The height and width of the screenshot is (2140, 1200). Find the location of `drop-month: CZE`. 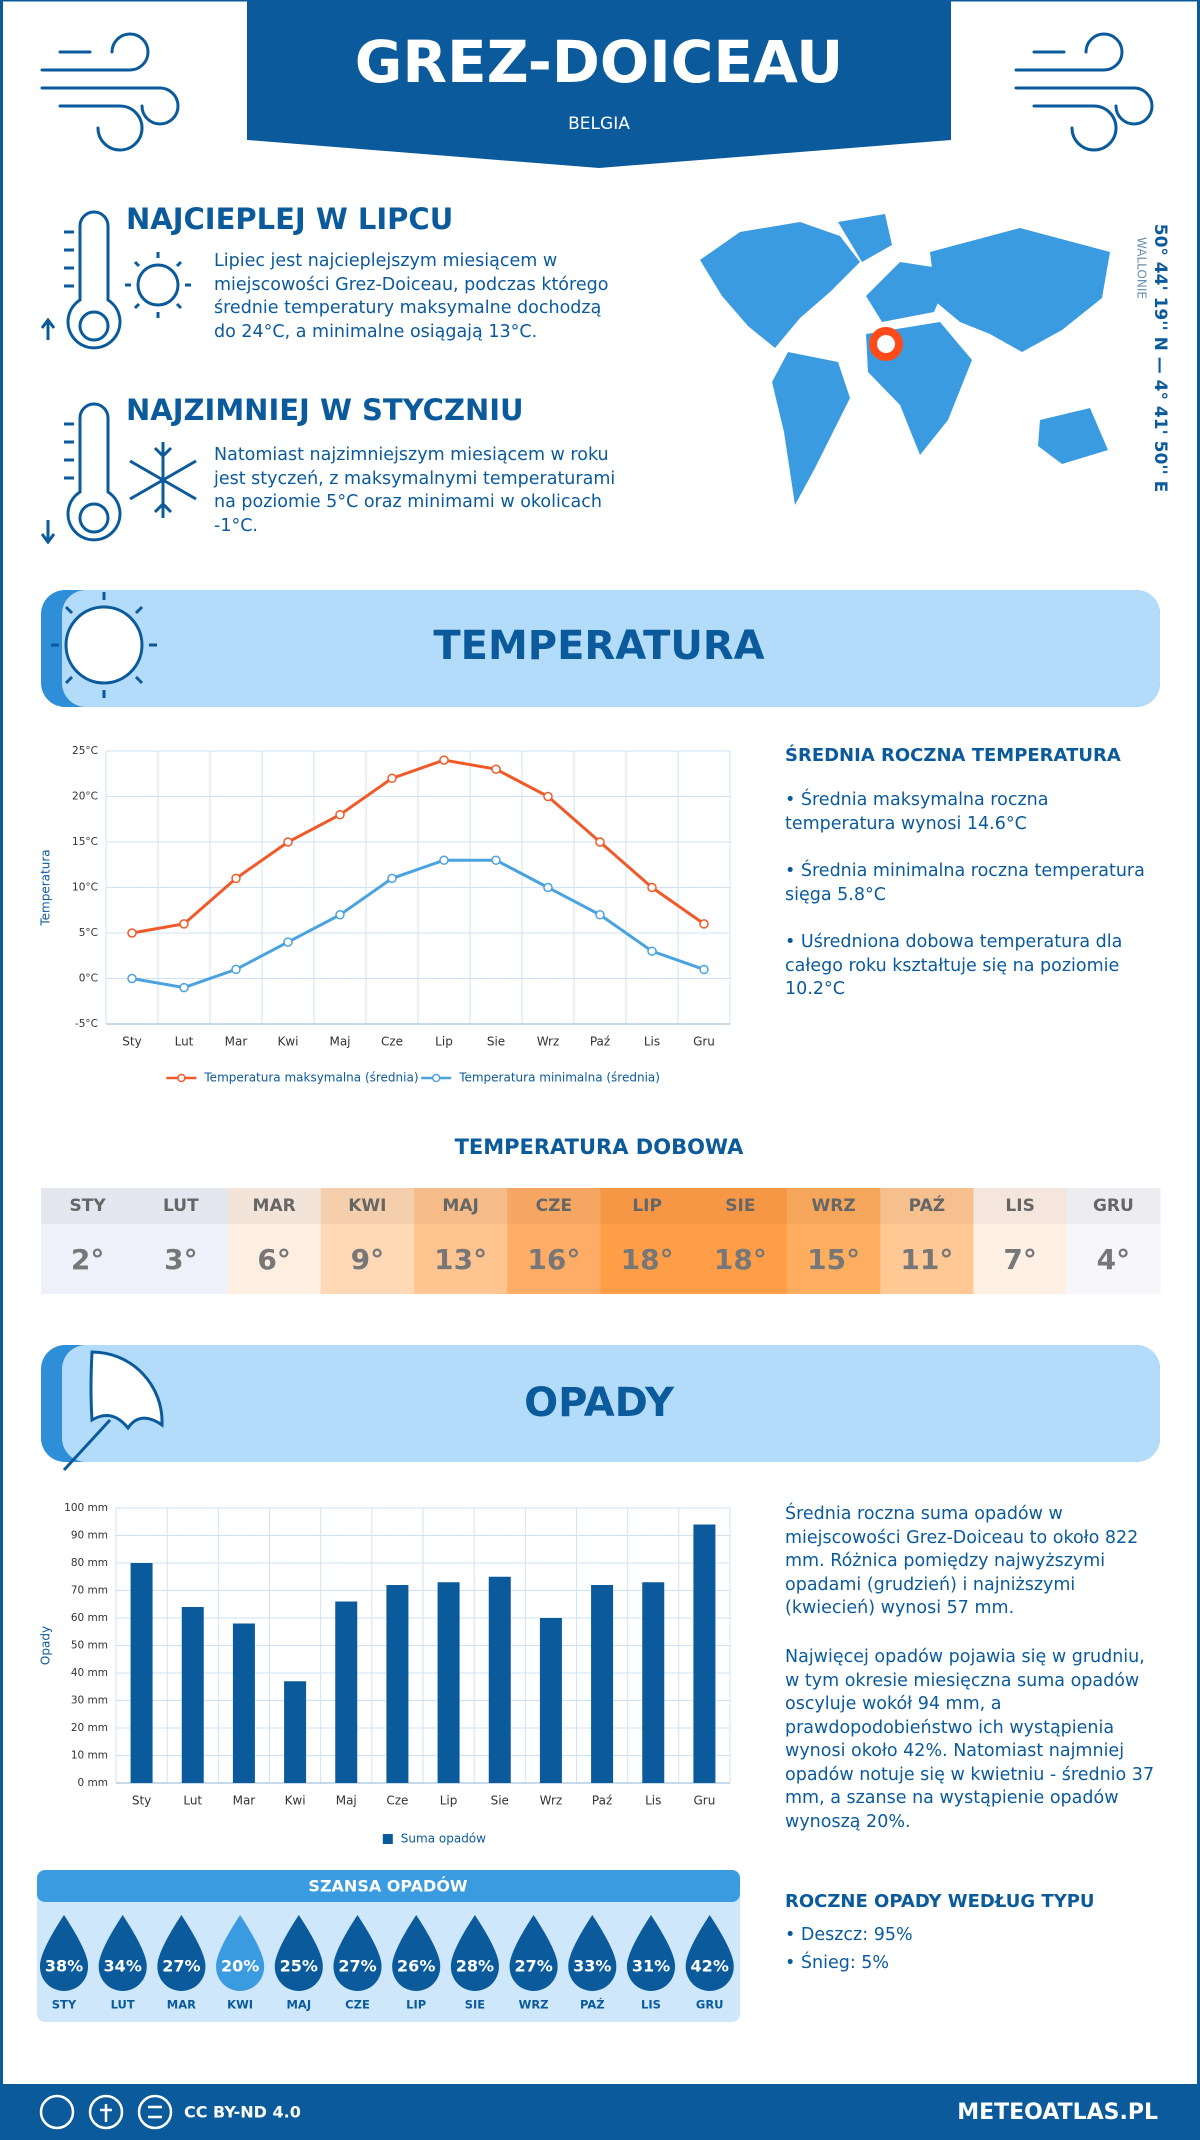

drop-month: CZE is located at coordinates (357, 2005).